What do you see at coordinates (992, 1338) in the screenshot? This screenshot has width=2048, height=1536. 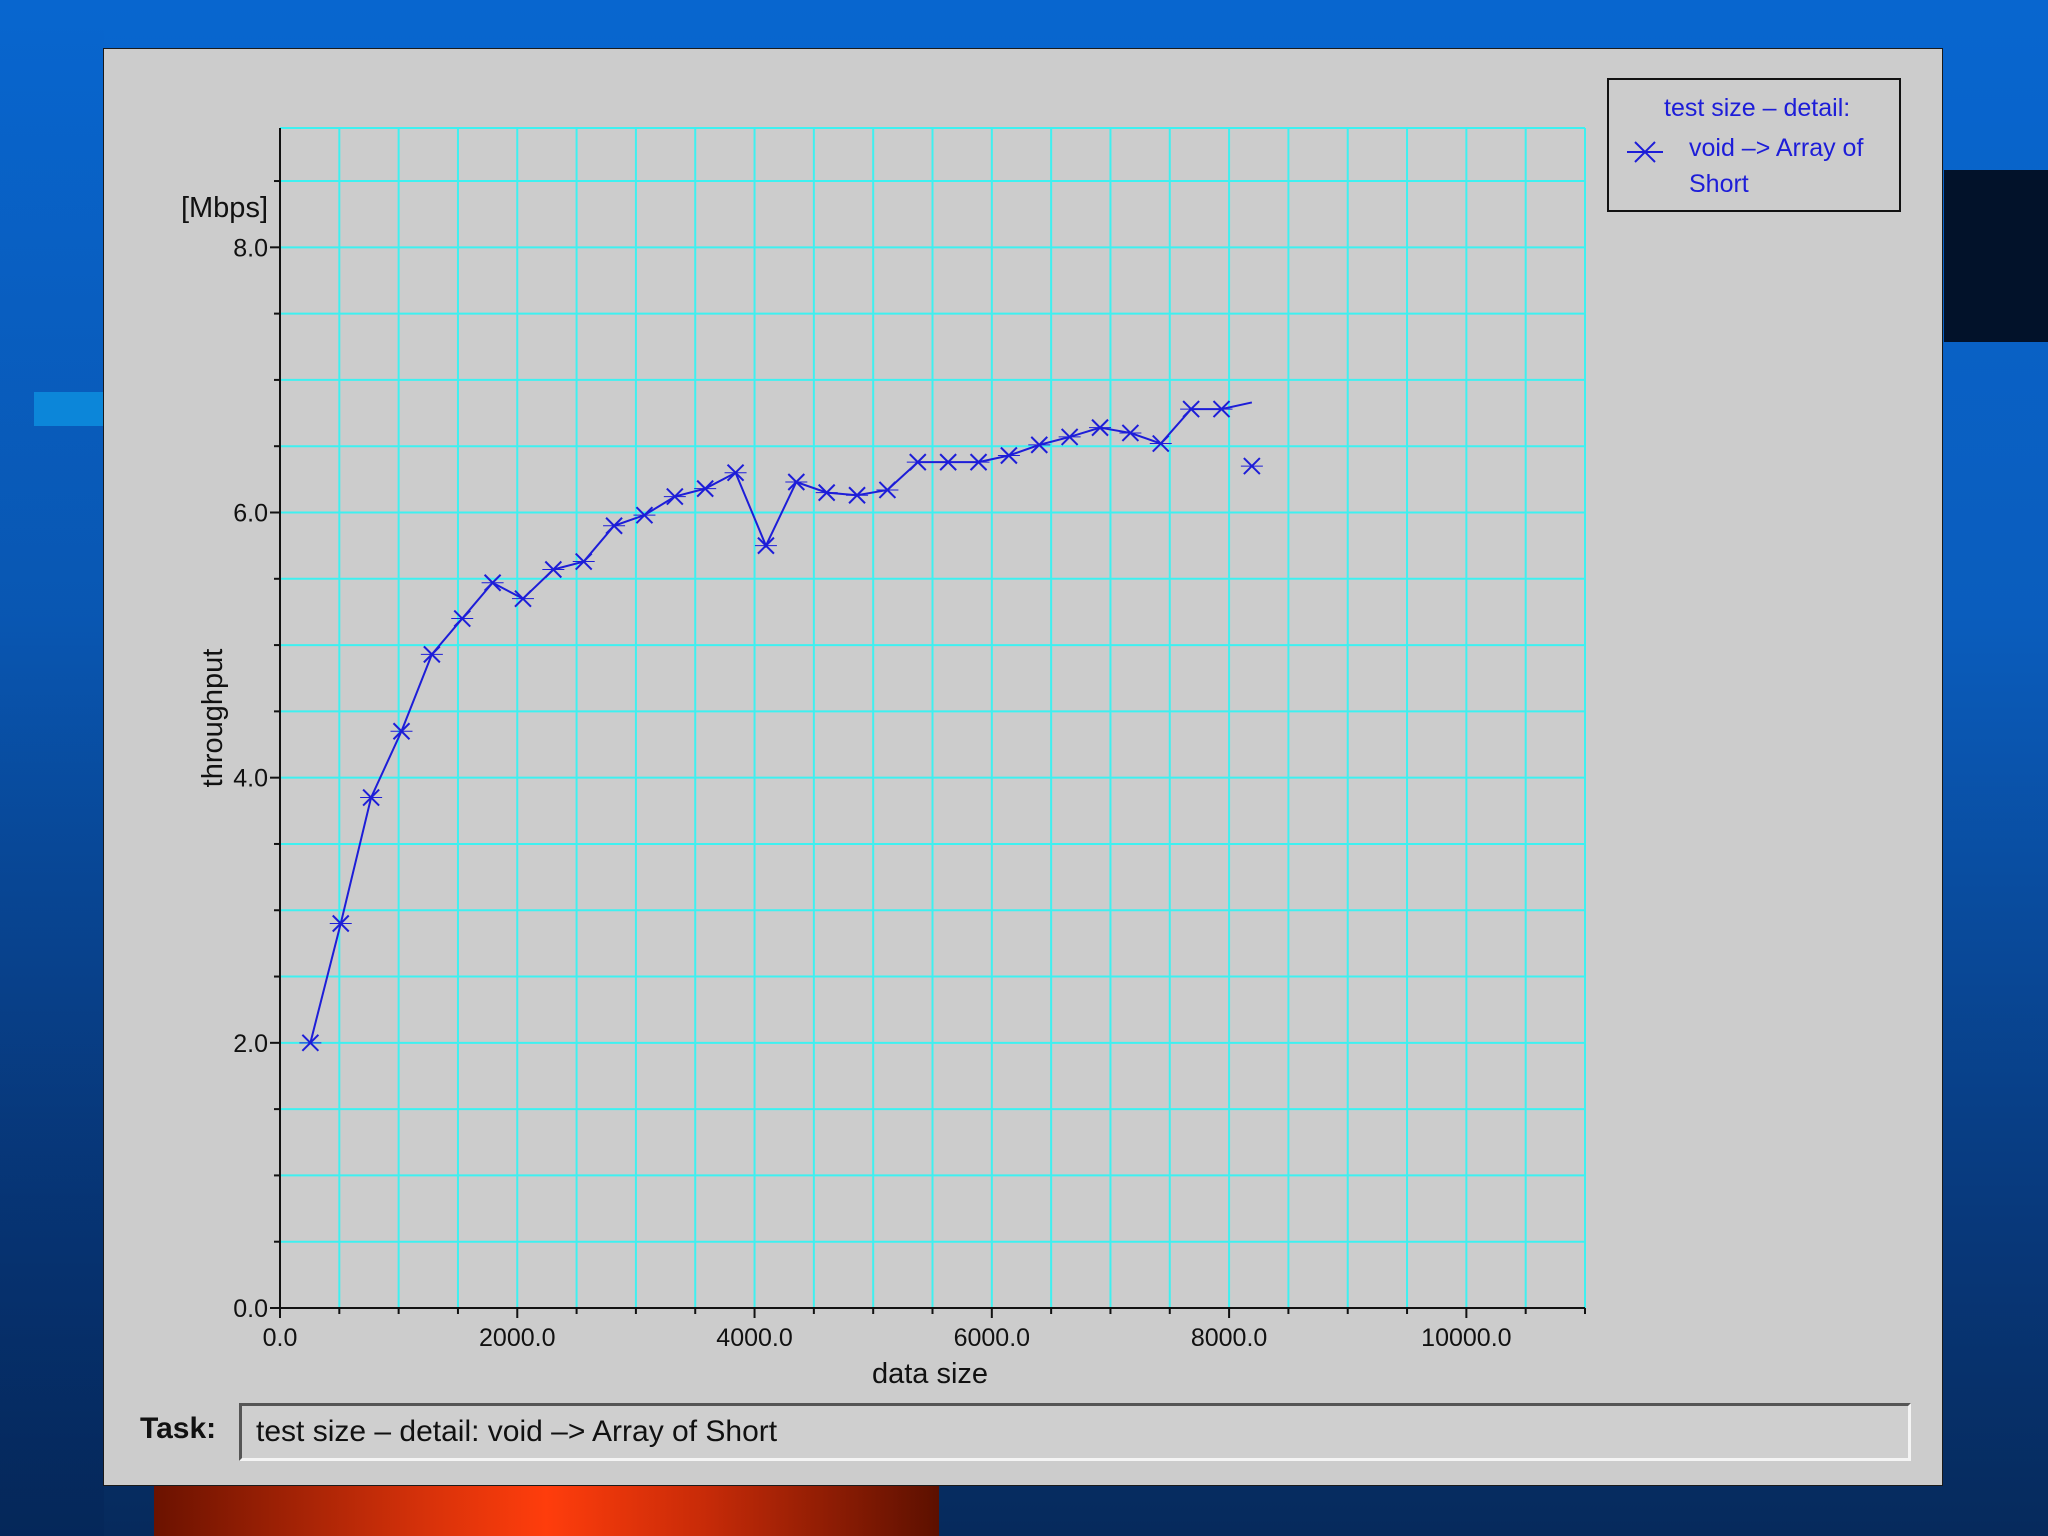 I see `x-tick-label: 6000.0` at bounding box center [992, 1338].